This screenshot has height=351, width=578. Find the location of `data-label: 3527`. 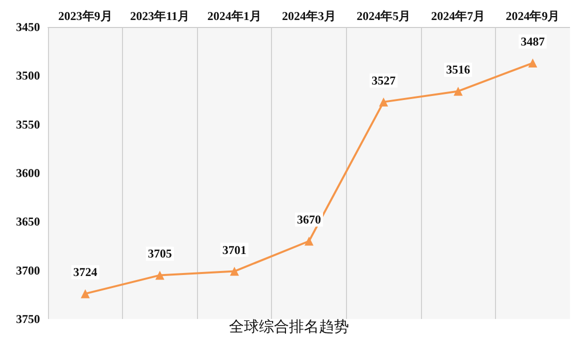

data-label: 3527 is located at coordinates (384, 80).